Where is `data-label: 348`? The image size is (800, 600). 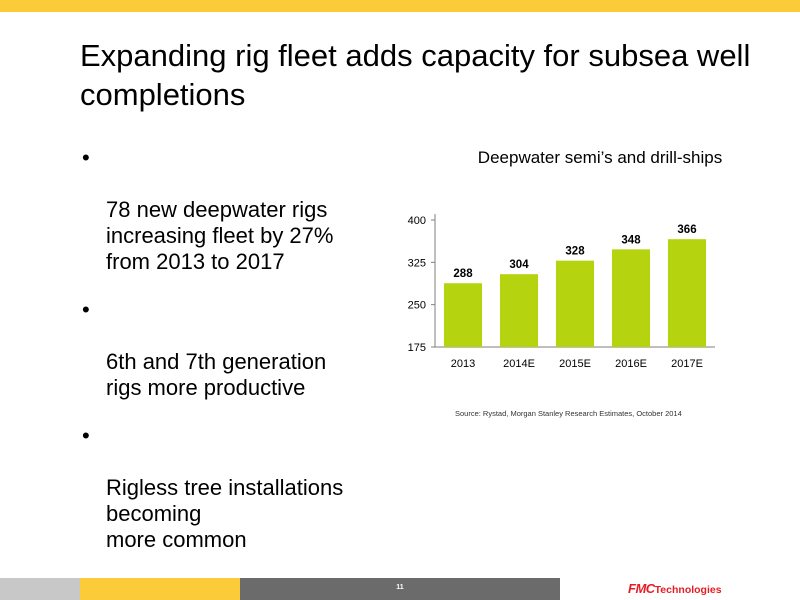
data-label: 348 is located at coordinates (631, 240).